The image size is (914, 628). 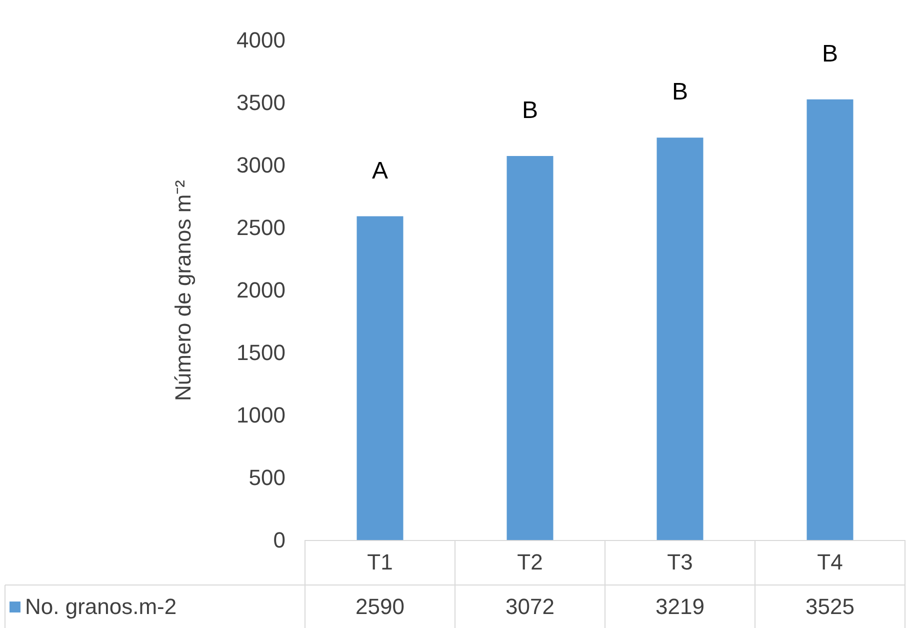 What do you see at coordinates (830, 562) in the screenshot?
I see `x-tick-label: T4` at bounding box center [830, 562].